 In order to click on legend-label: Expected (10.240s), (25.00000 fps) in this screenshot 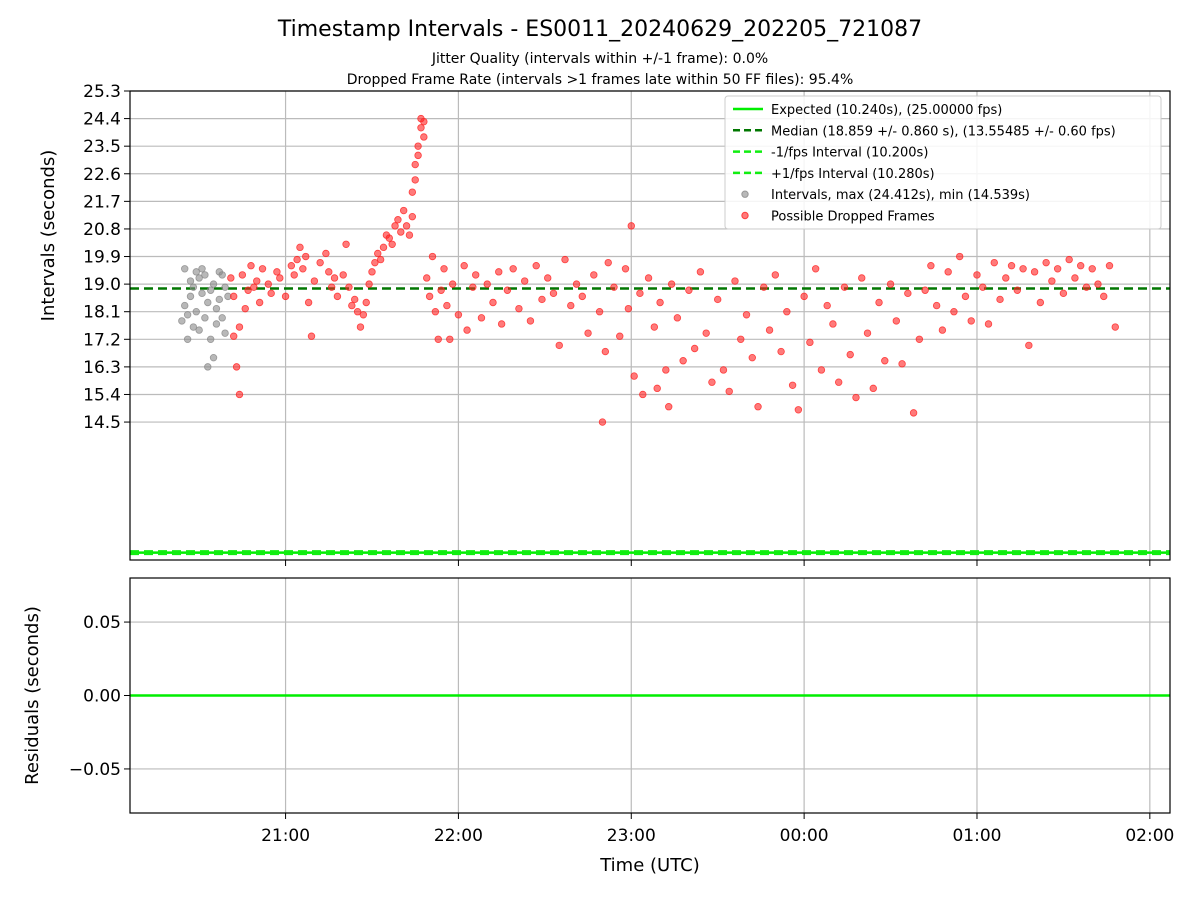, I will do `click(886, 110)`.